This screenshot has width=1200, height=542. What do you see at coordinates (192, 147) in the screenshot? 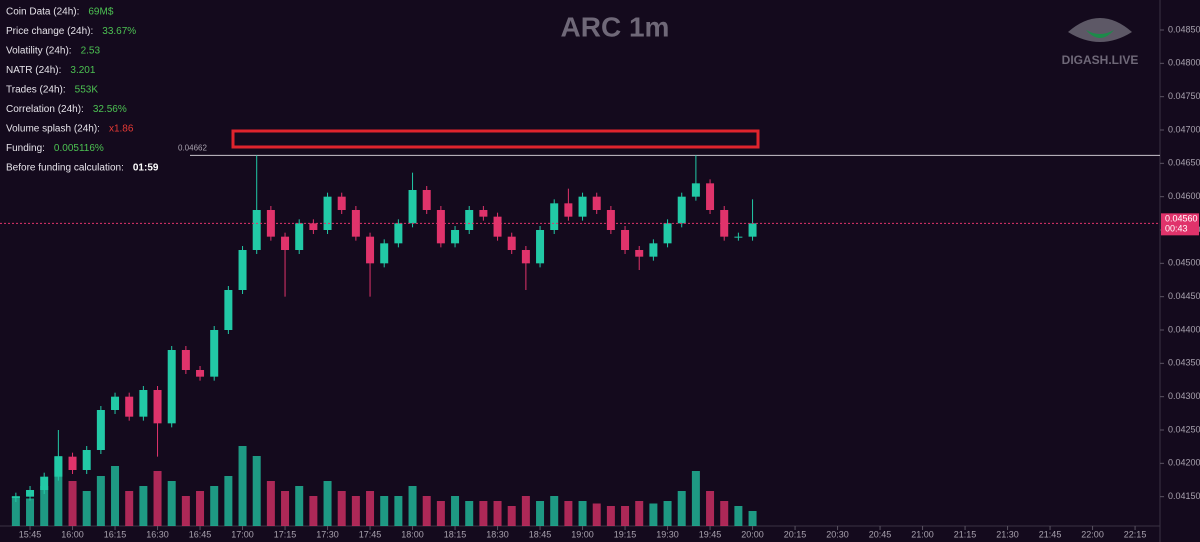
I see `level-label: 0.04662` at bounding box center [192, 147].